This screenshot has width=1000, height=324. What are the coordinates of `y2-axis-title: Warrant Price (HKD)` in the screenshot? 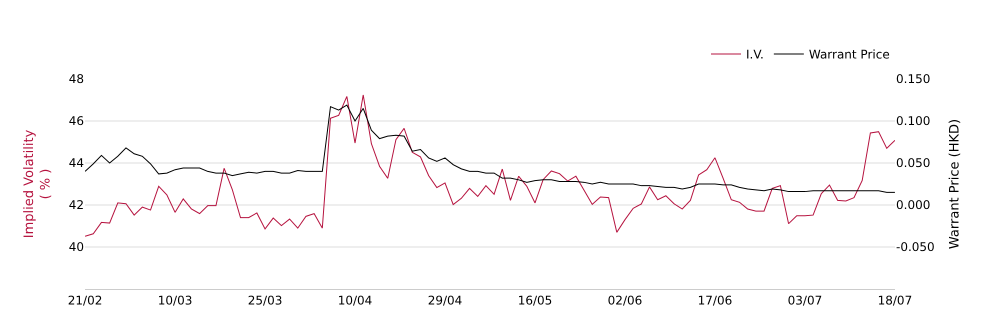 It's located at (954, 184).